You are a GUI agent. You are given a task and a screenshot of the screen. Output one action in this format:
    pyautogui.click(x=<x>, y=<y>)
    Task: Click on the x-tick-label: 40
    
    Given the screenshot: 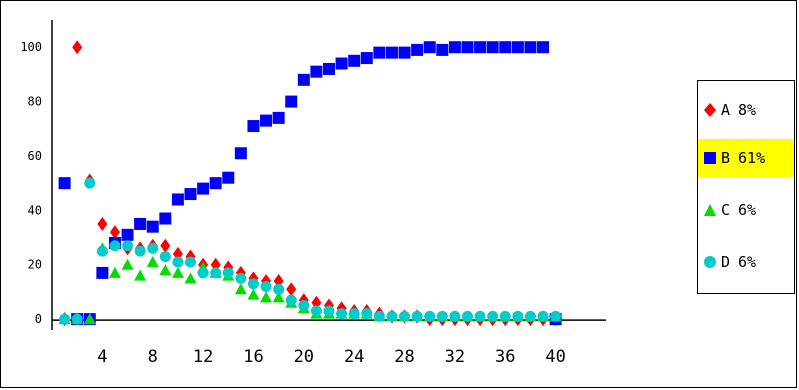 What is the action you would take?
    pyautogui.click(x=555, y=357)
    